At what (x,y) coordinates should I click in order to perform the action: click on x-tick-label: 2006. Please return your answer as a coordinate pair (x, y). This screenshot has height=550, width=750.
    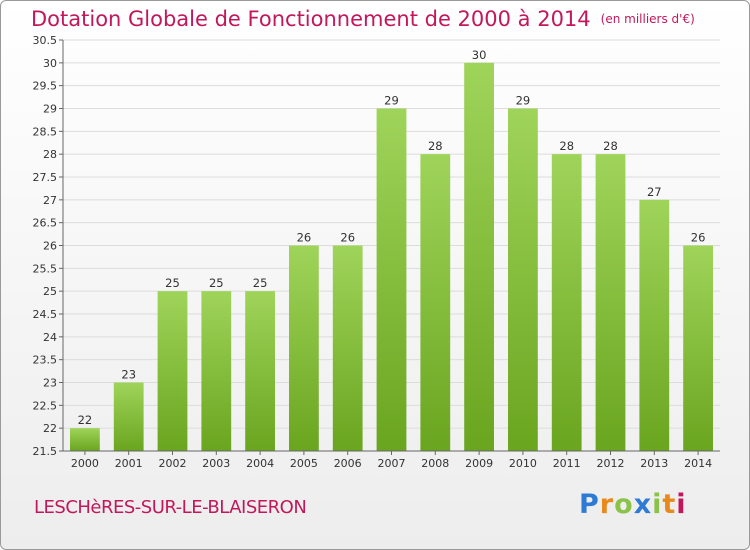
    Looking at the image, I should click on (348, 463).